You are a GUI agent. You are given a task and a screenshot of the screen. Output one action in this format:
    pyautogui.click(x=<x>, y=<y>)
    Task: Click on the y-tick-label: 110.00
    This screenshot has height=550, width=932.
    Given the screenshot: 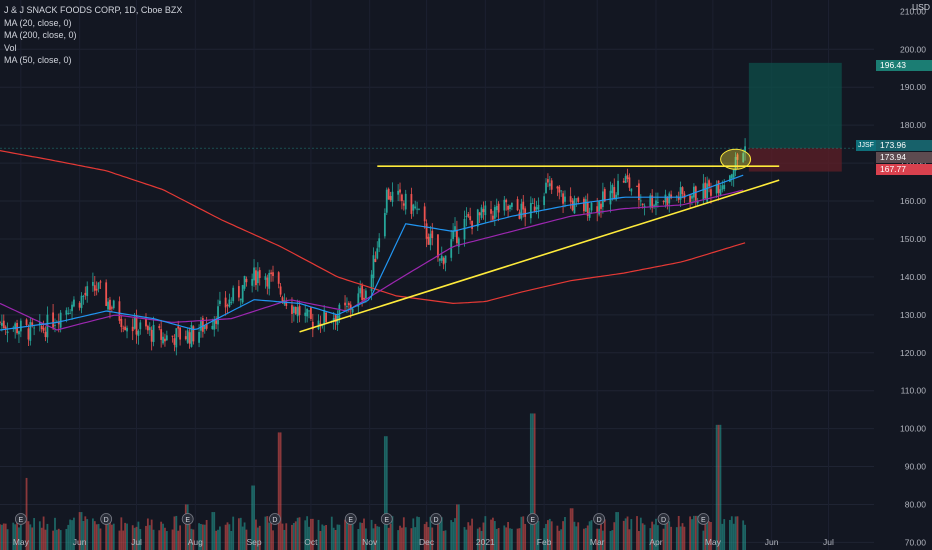 What is the action you would take?
    pyautogui.click(x=914, y=391)
    